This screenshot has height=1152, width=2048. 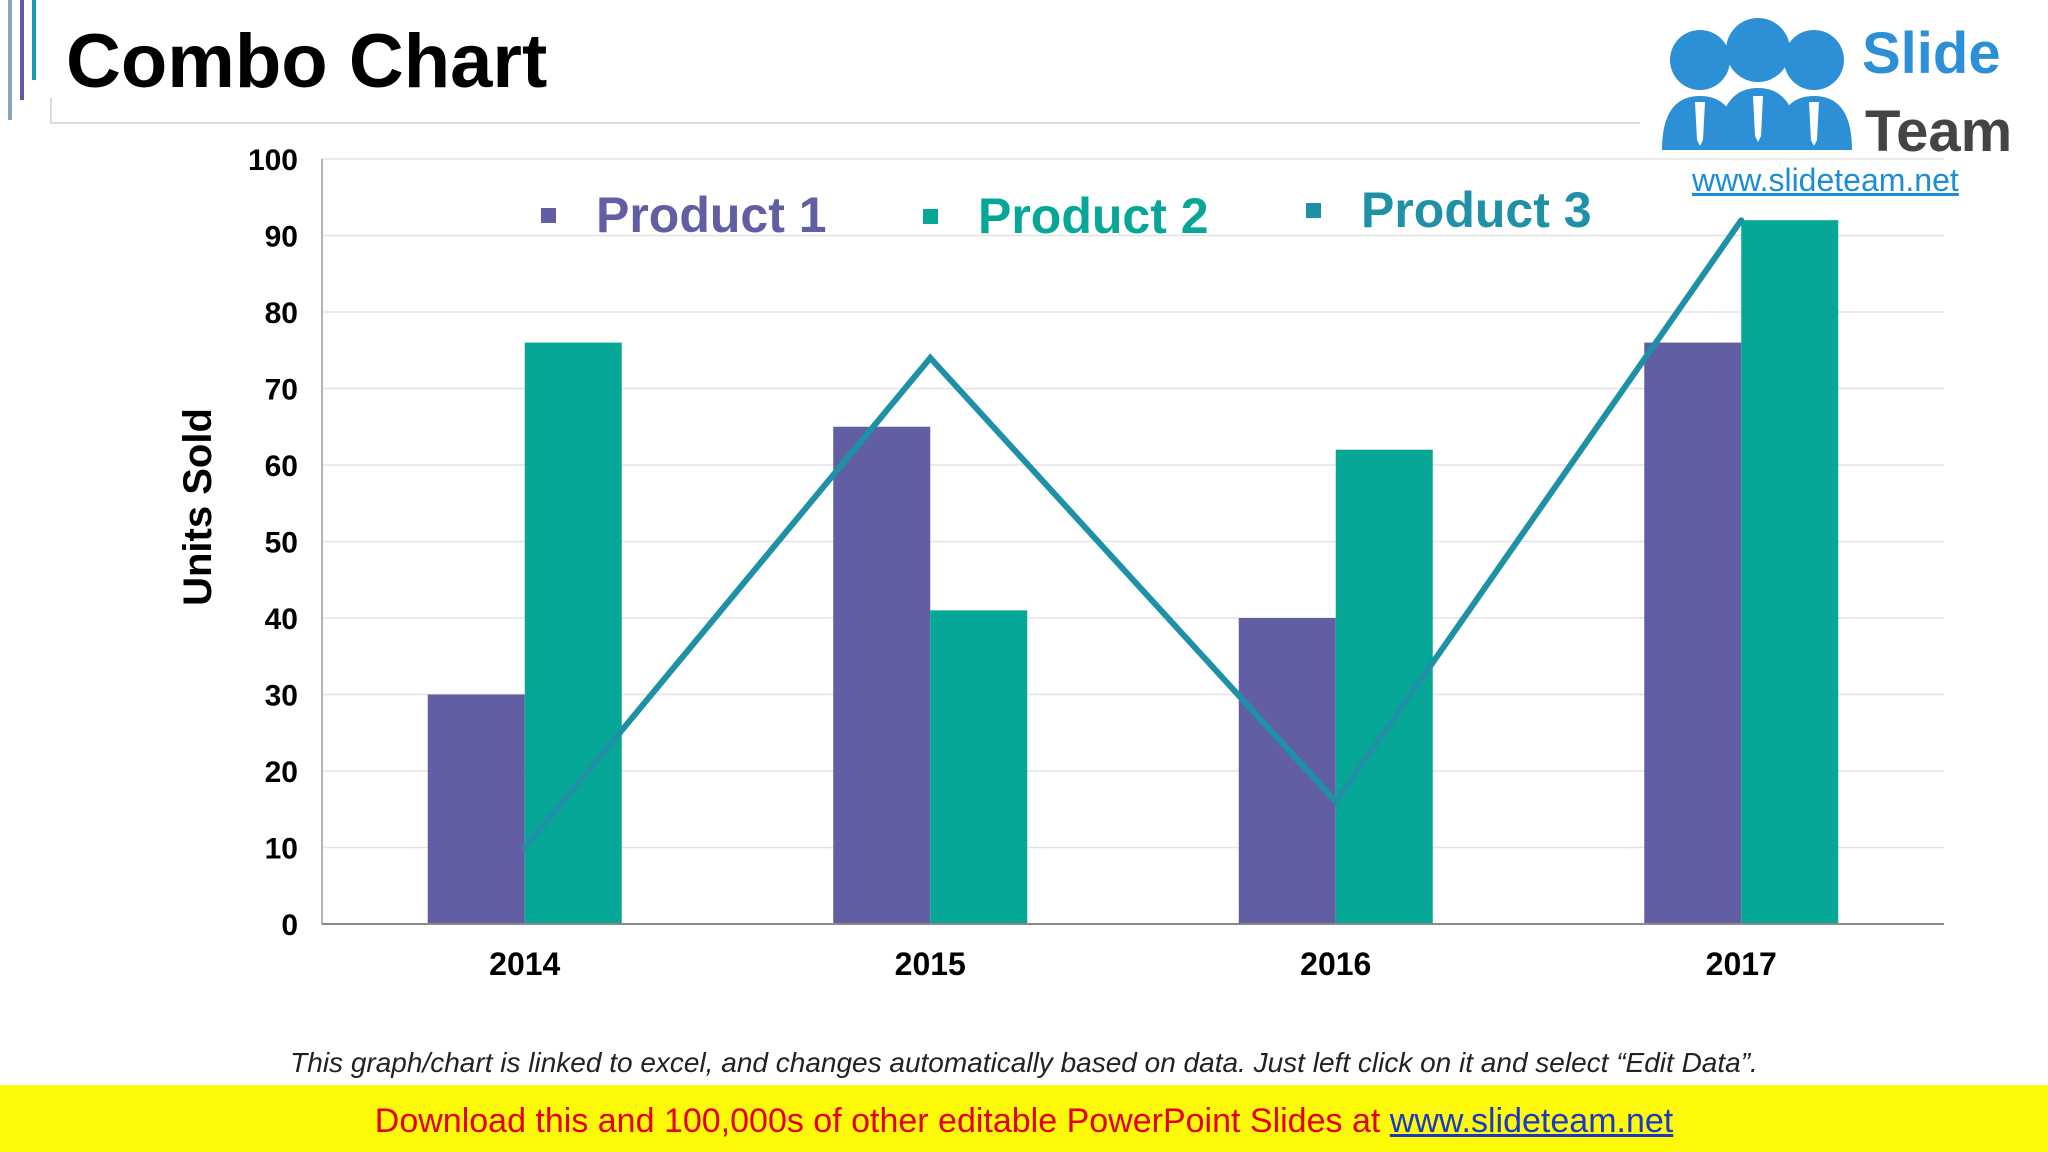 What do you see at coordinates (281, 237) in the screenshot?
I see `y-tick-label: 90` at bounding box center [281, 237].